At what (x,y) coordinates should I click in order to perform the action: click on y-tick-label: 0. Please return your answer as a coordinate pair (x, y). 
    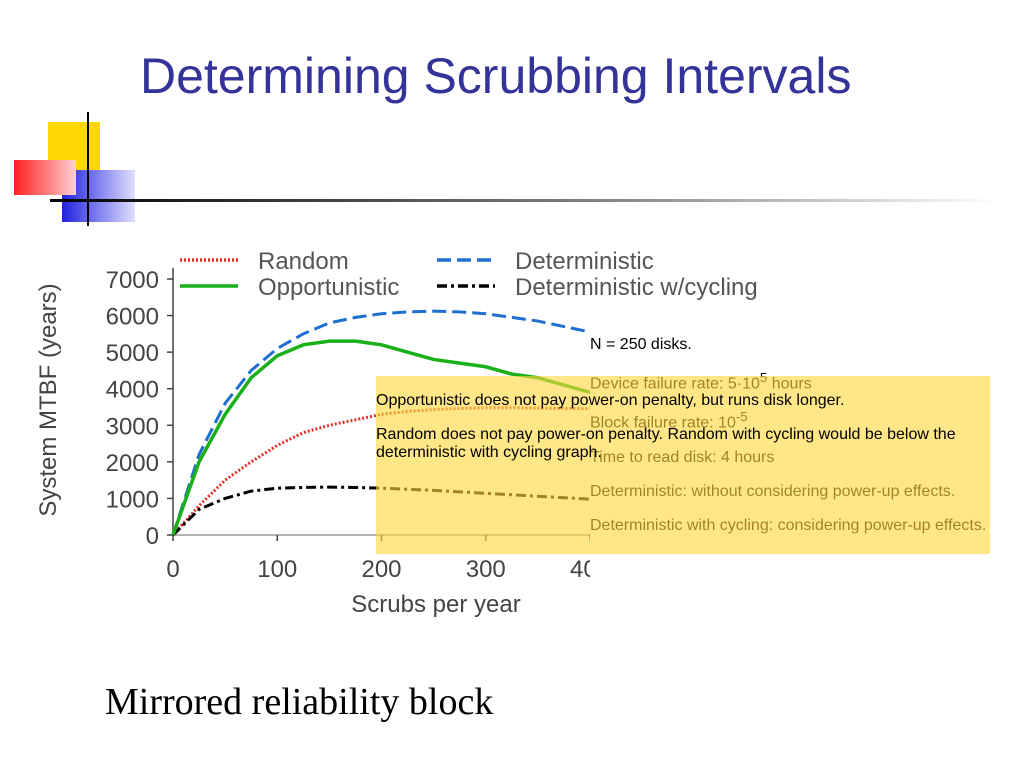
    Looking at the image, I should click on (152, 536).